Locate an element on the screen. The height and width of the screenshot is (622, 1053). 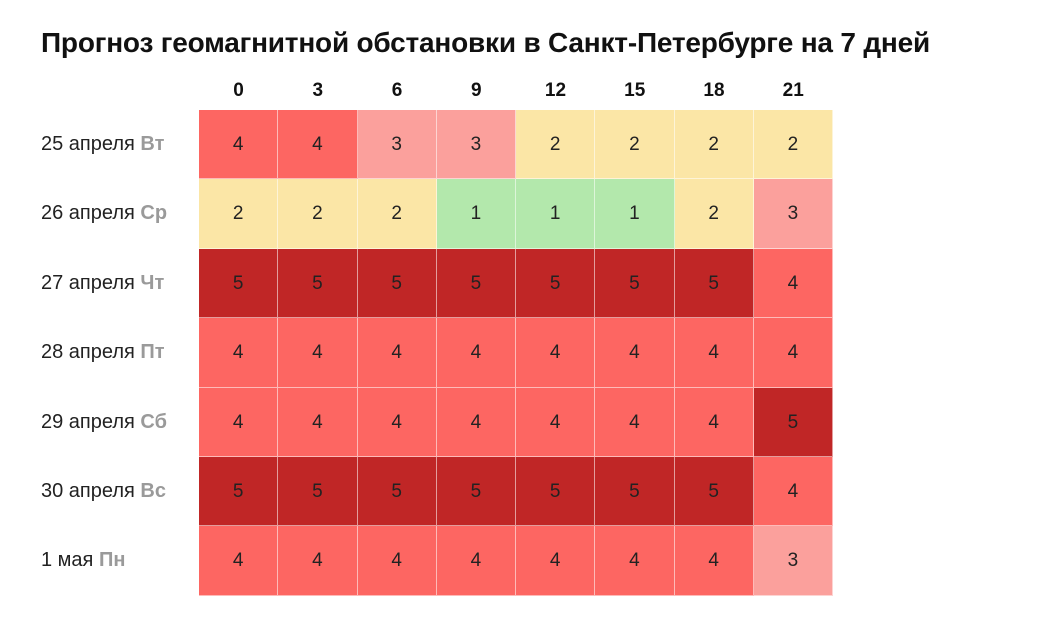
row-date: 1 мая is located at coordinates (67, 560).